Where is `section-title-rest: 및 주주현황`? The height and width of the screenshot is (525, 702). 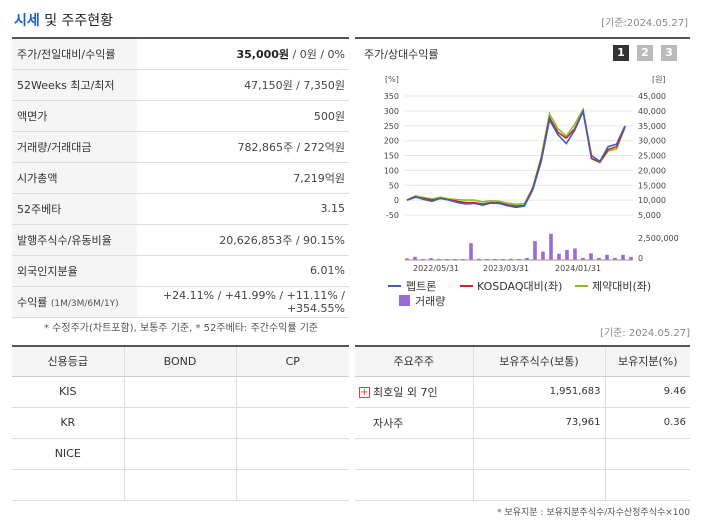
section-title-rest: 및 주주현황 is located at coordinates (76, 21).